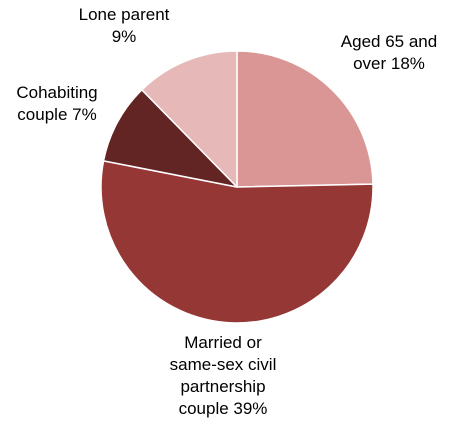 This screenshot has height=431, width=450. I want to click on pie-slice-label-0: Aged 65 and over 18%, so click(389, 52).